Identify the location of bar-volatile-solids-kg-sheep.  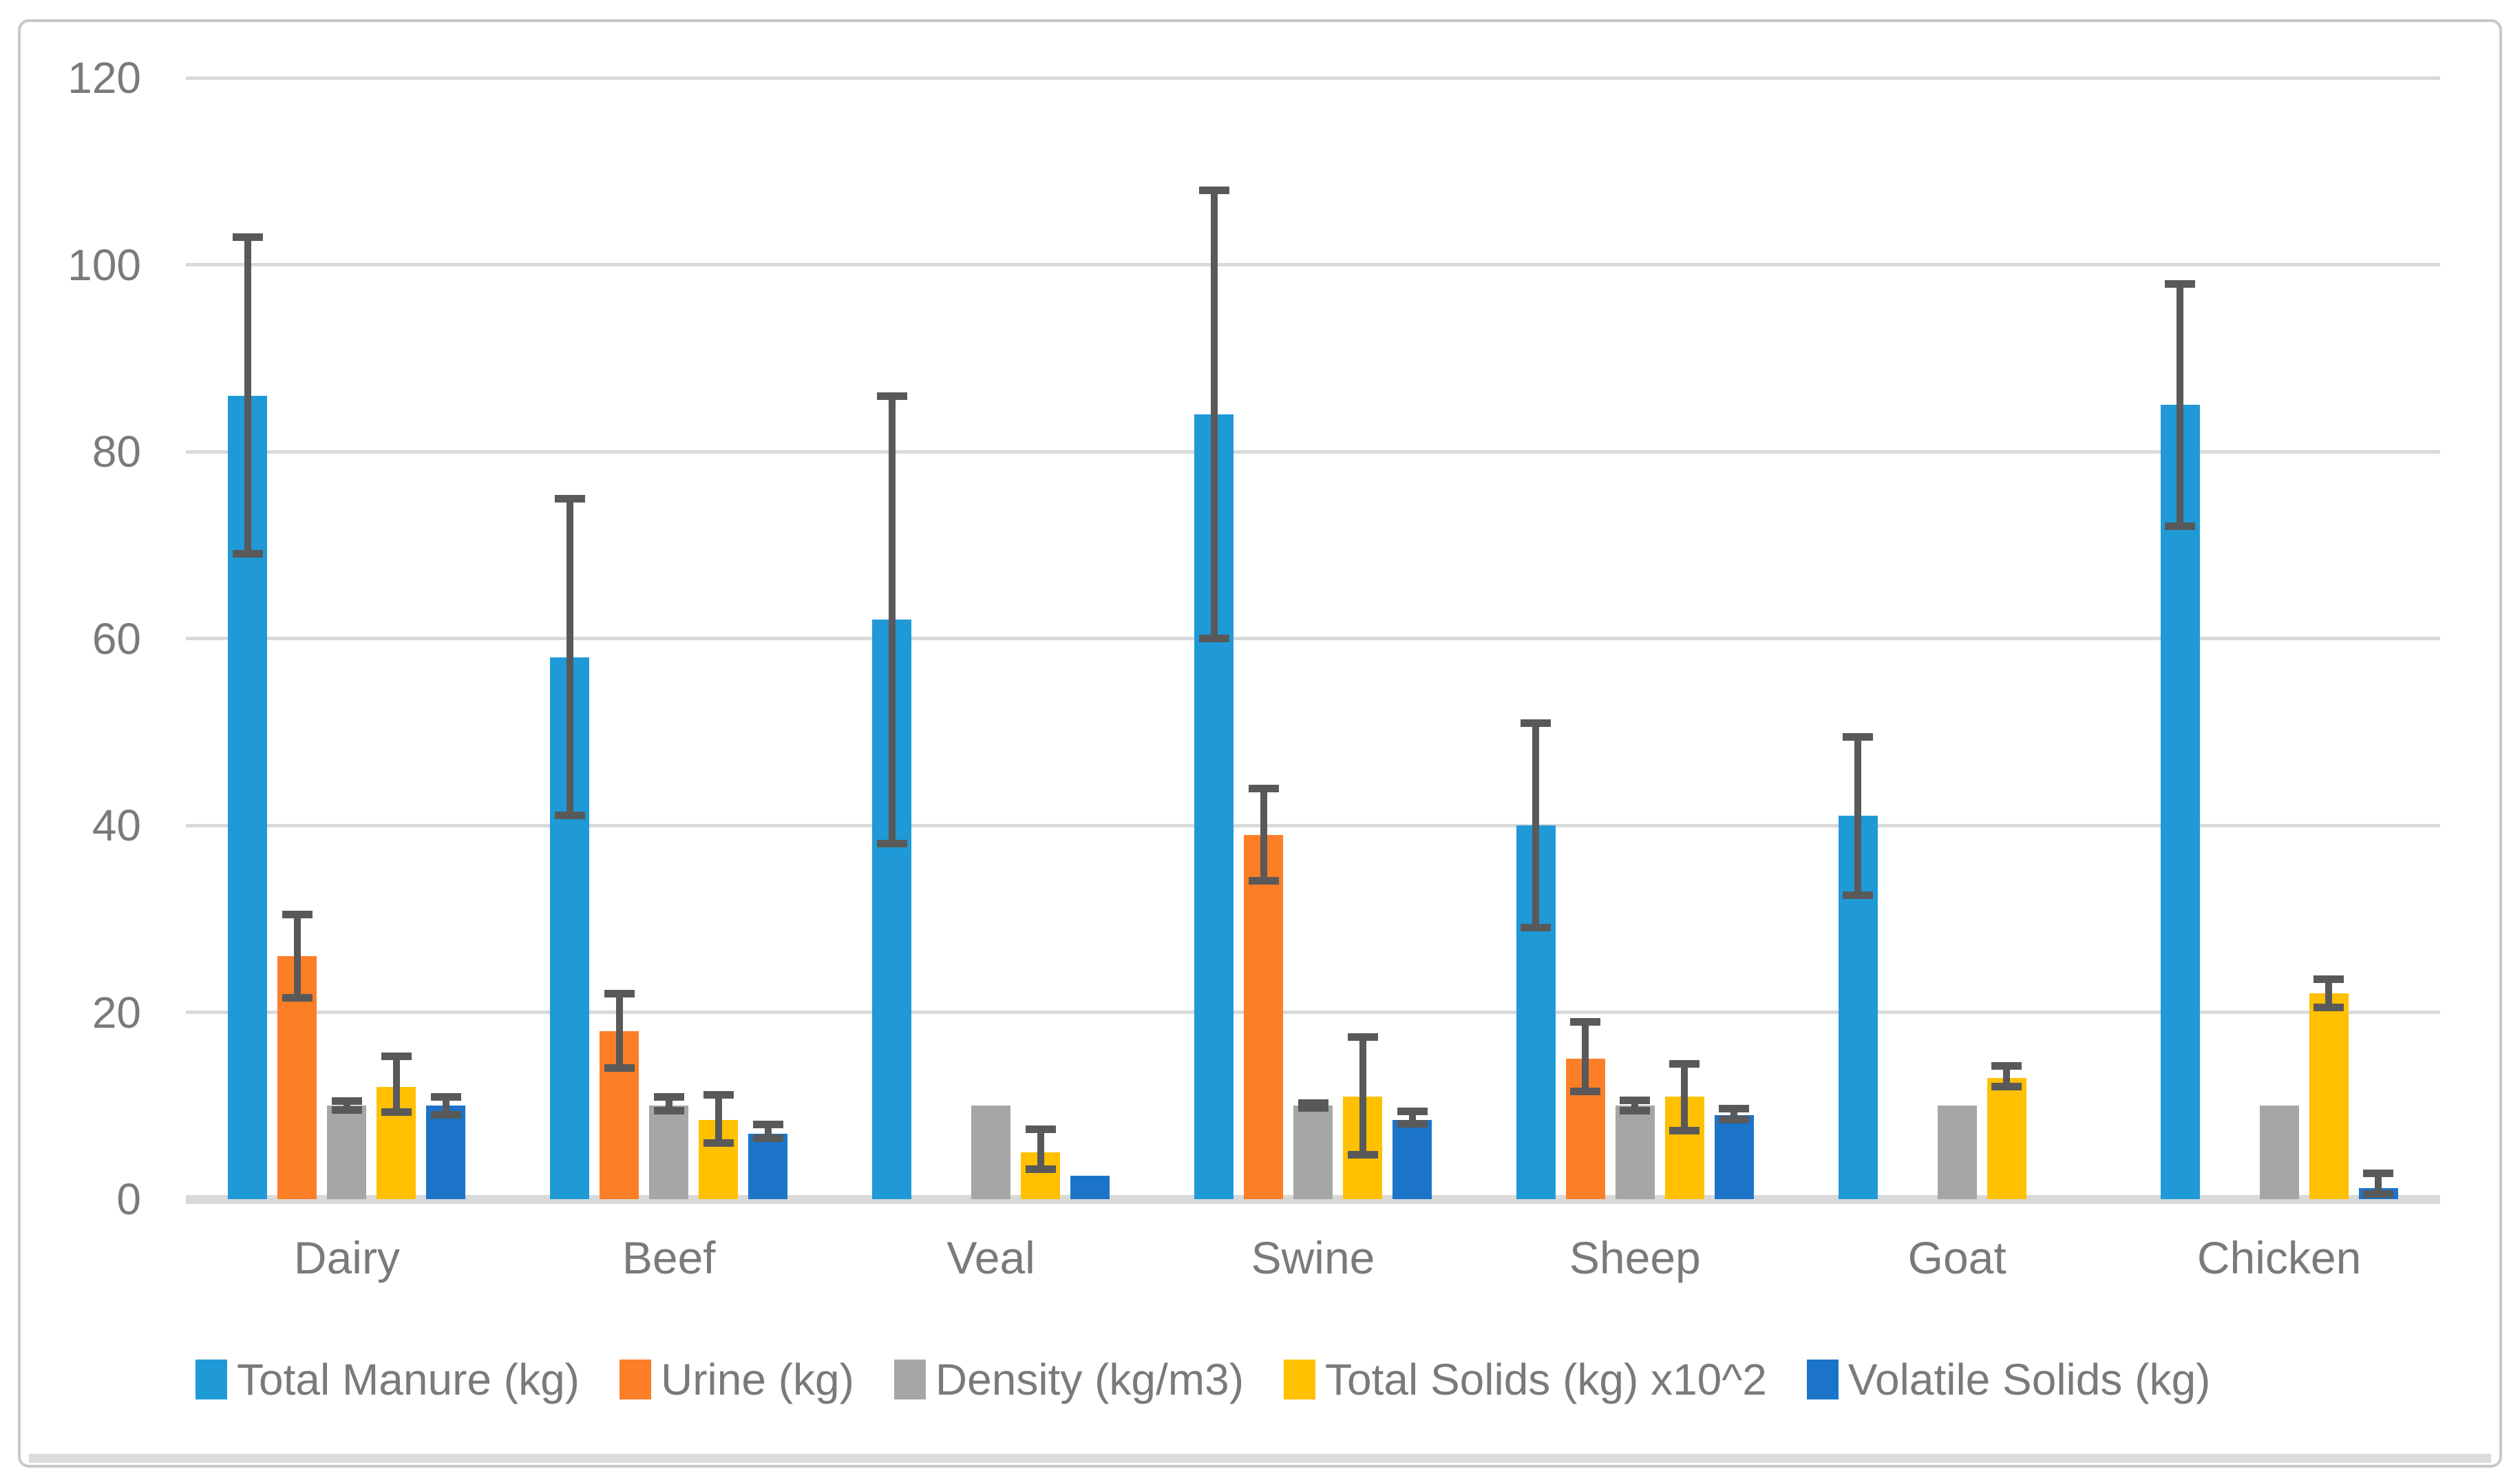
(1734, 1156).